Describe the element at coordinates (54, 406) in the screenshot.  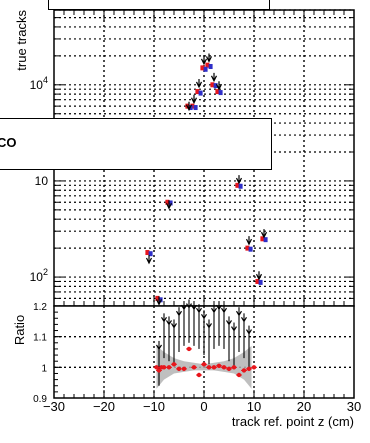
I see `bottom-x-tick-label: −30` at that location.